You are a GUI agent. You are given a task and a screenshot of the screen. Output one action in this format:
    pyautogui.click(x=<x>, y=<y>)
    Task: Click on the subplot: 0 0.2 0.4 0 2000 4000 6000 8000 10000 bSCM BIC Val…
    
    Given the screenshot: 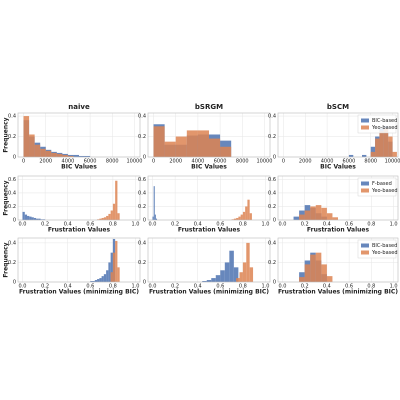 What is the action you would take?
    pyautogui.click(x=334, y=137)
    